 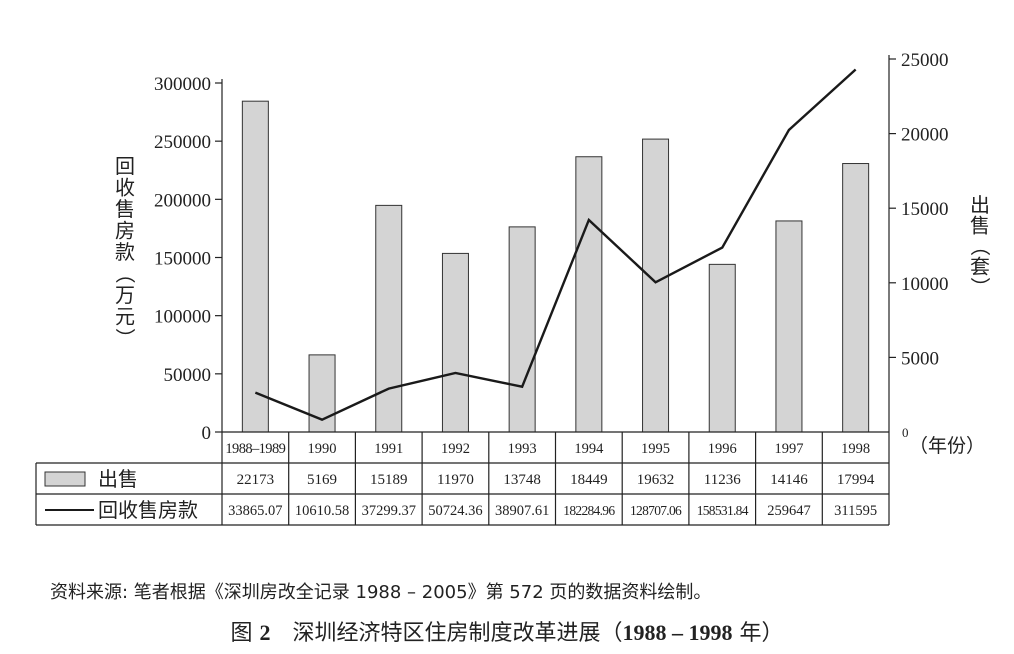 What do you see at coordinates (207, 433) in the screenshot?
I see `left-axis-tick-label: 0` at bounding box center [207, 433].